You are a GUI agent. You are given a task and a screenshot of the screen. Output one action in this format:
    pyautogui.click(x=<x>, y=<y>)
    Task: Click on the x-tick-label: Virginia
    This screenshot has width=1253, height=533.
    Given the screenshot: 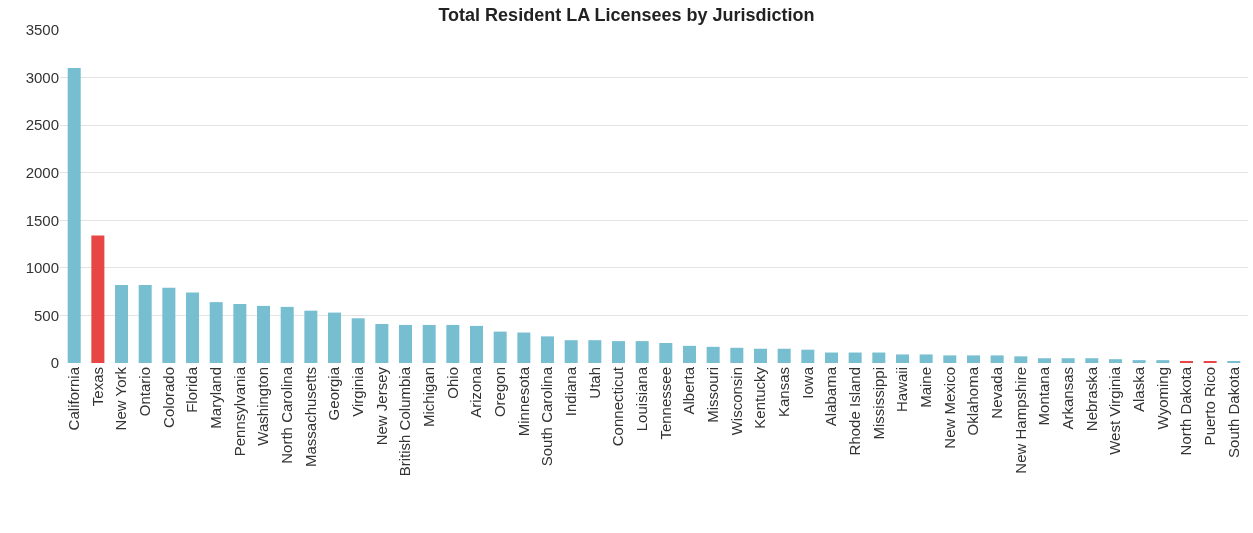 What is the action you would take?
    pyautogui.click(x=358, y=391)
    